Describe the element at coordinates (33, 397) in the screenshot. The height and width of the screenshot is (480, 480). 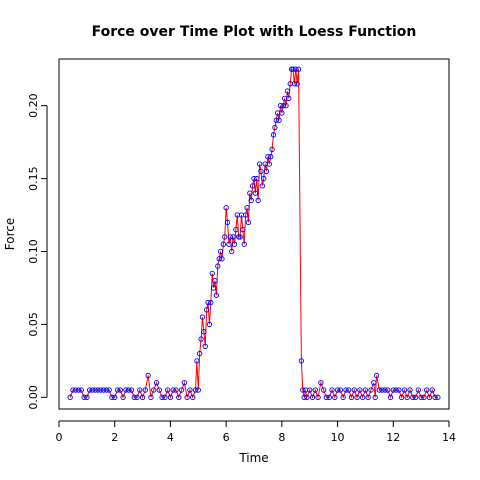
I see `y-tick-label: 0.00` at that location.